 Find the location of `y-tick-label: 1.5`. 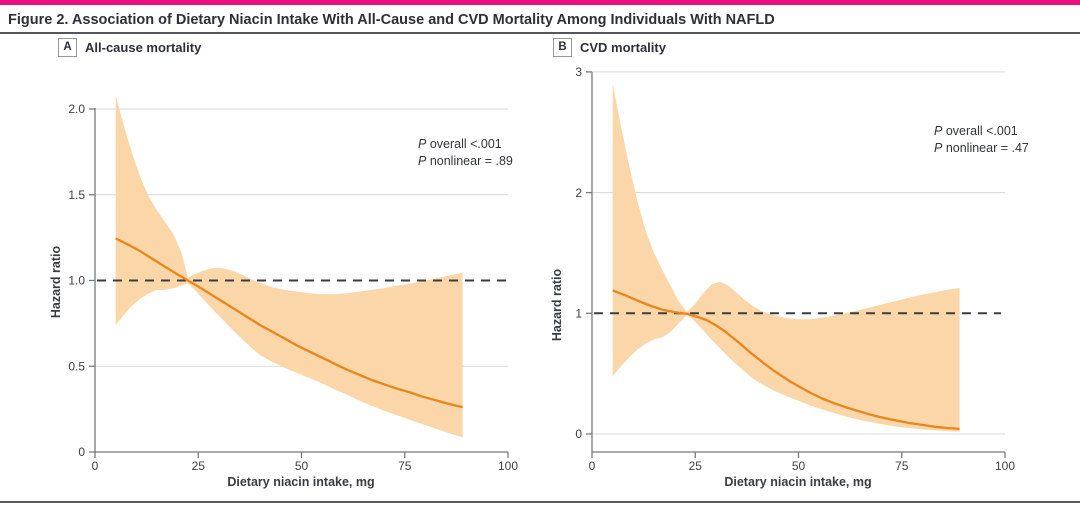

y-tick-label: 1.5 is located at coordinates (76, 195).